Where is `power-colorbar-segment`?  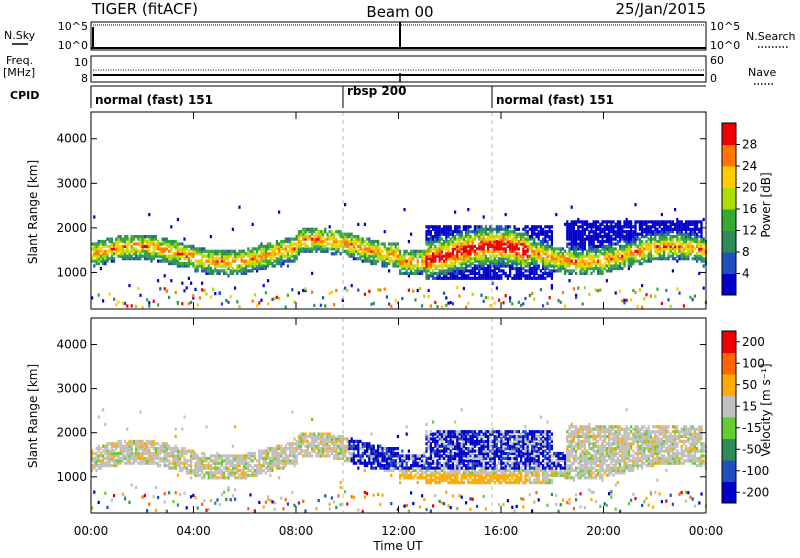
power-colorbar-segment is located at coordinates (729, 134).